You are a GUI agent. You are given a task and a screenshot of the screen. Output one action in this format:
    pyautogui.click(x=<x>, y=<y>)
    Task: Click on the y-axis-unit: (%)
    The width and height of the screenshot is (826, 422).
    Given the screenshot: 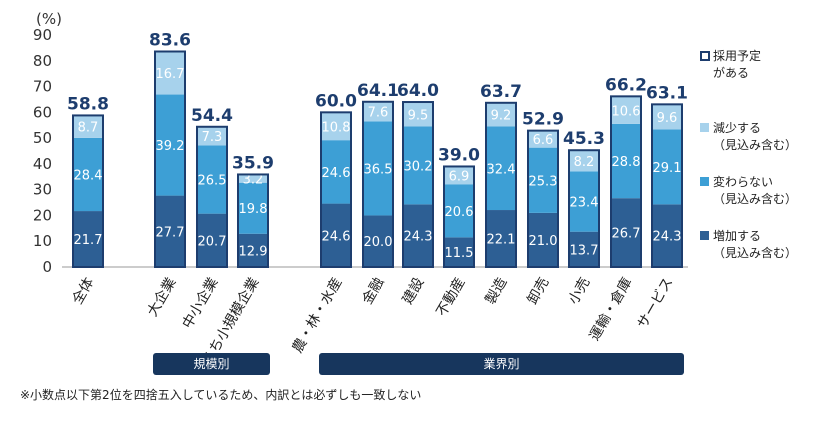 What is the action you would take?
    pyautogui.click(x=49, y=19)
    